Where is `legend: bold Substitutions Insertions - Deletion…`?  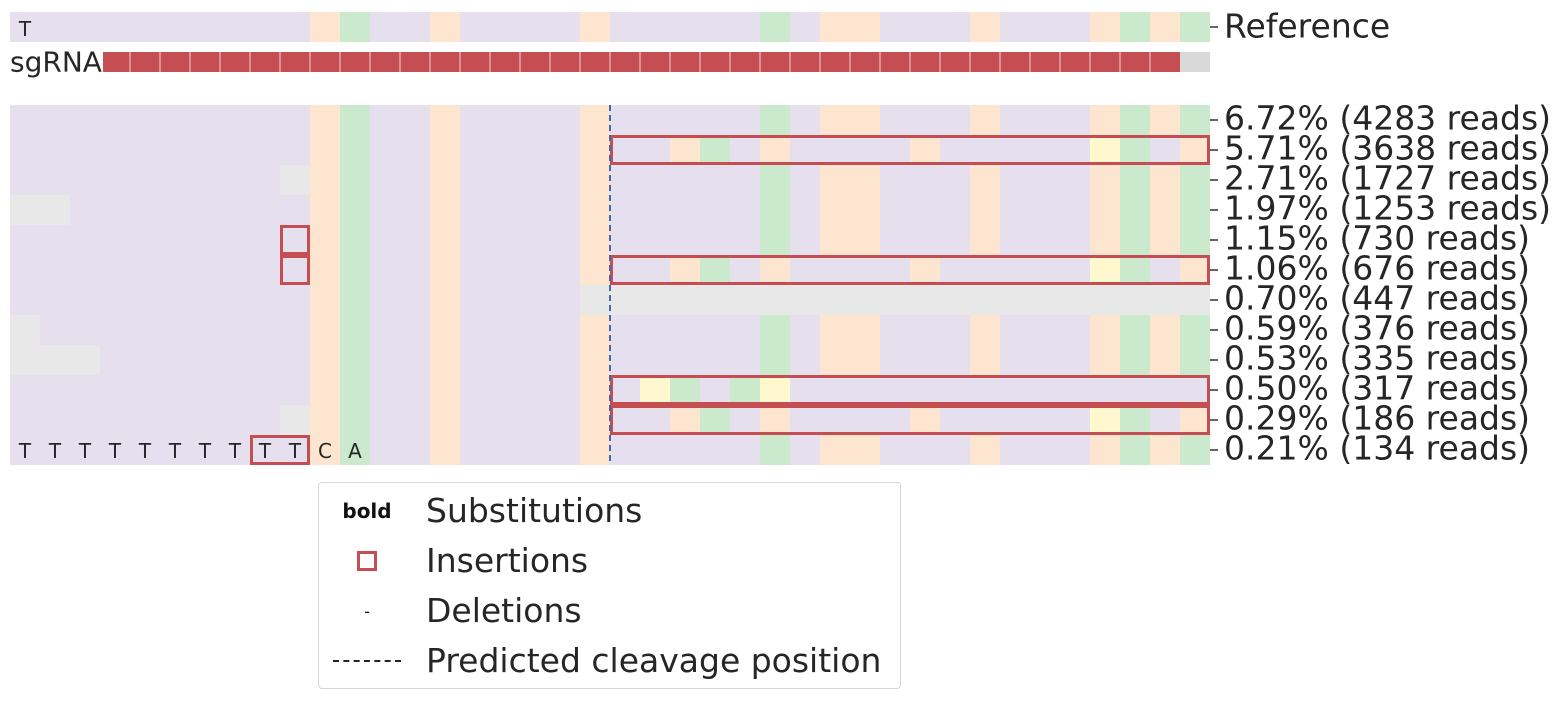 legend: bold Substitutions Insertions - Deletion… is located at coordinates (609, 585).